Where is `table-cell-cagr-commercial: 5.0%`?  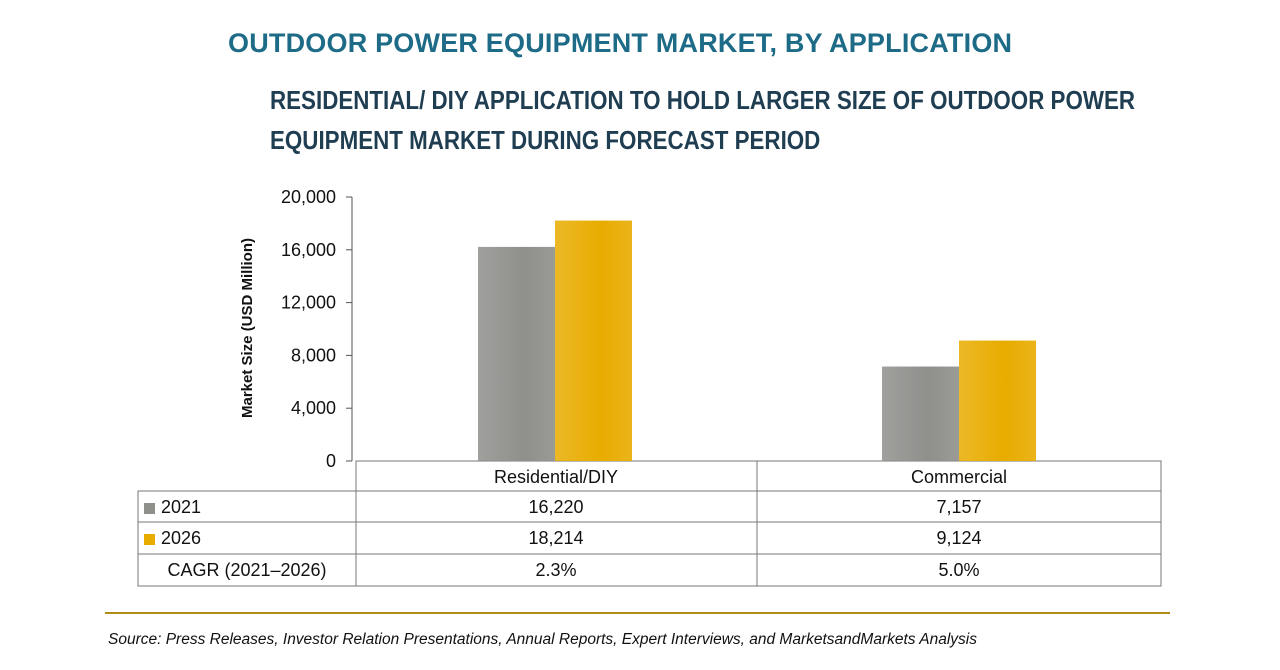 table-cell-cagr-commercial: 5.0% is located at coordinates (959, 570).